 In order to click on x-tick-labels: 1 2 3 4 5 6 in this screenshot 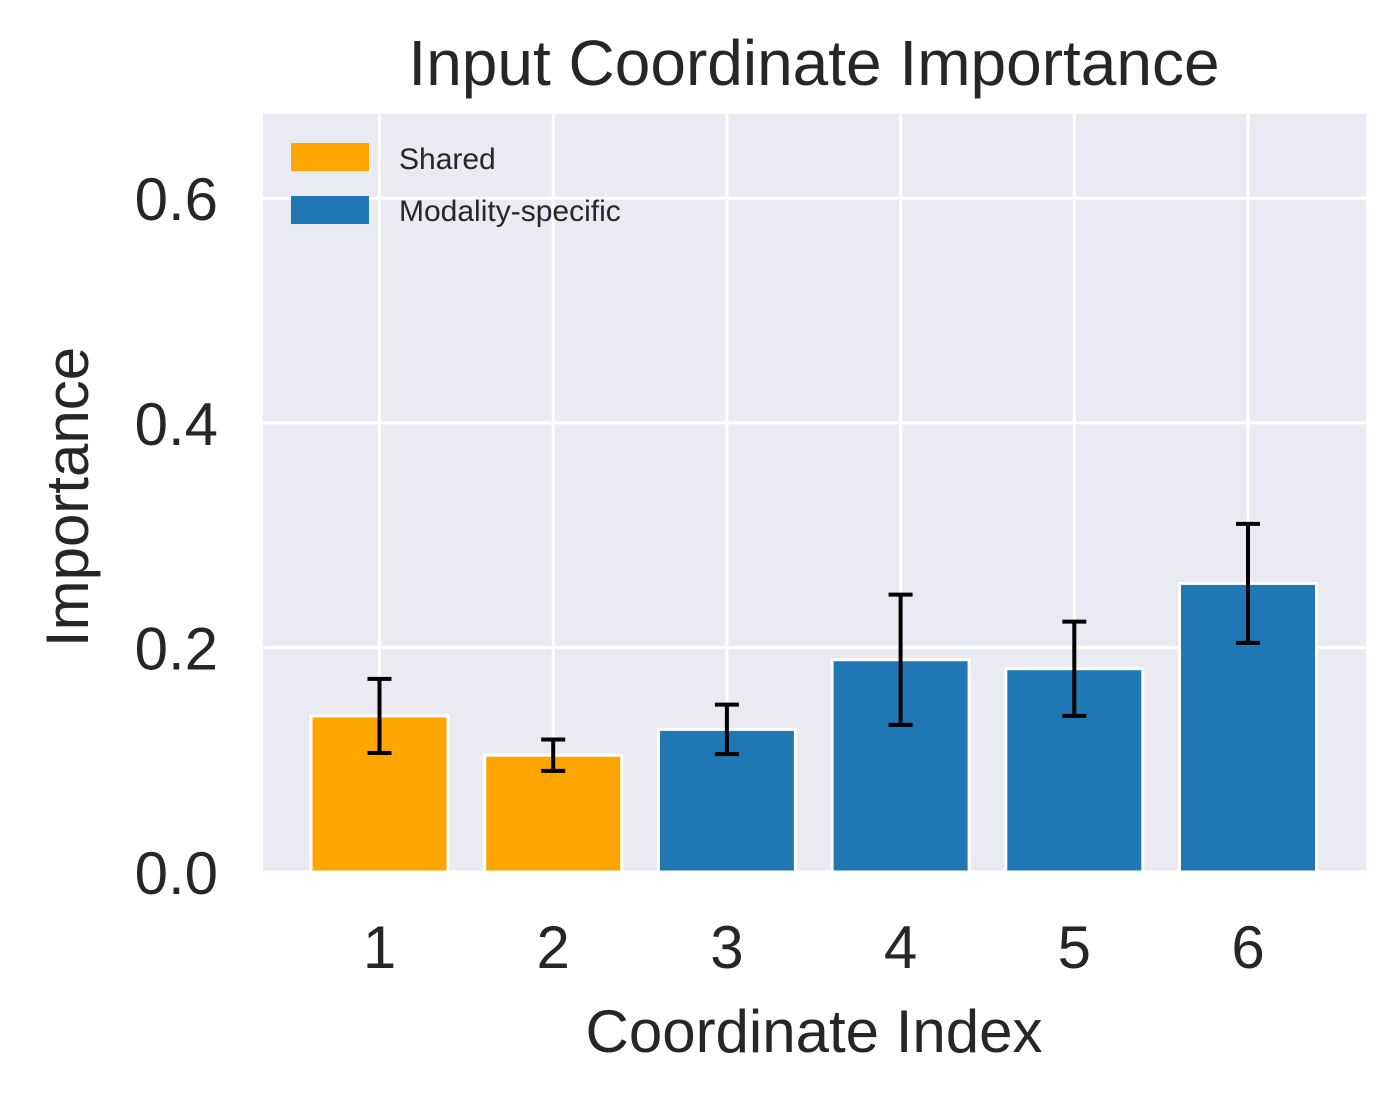, I will do `click(814, 947)`.